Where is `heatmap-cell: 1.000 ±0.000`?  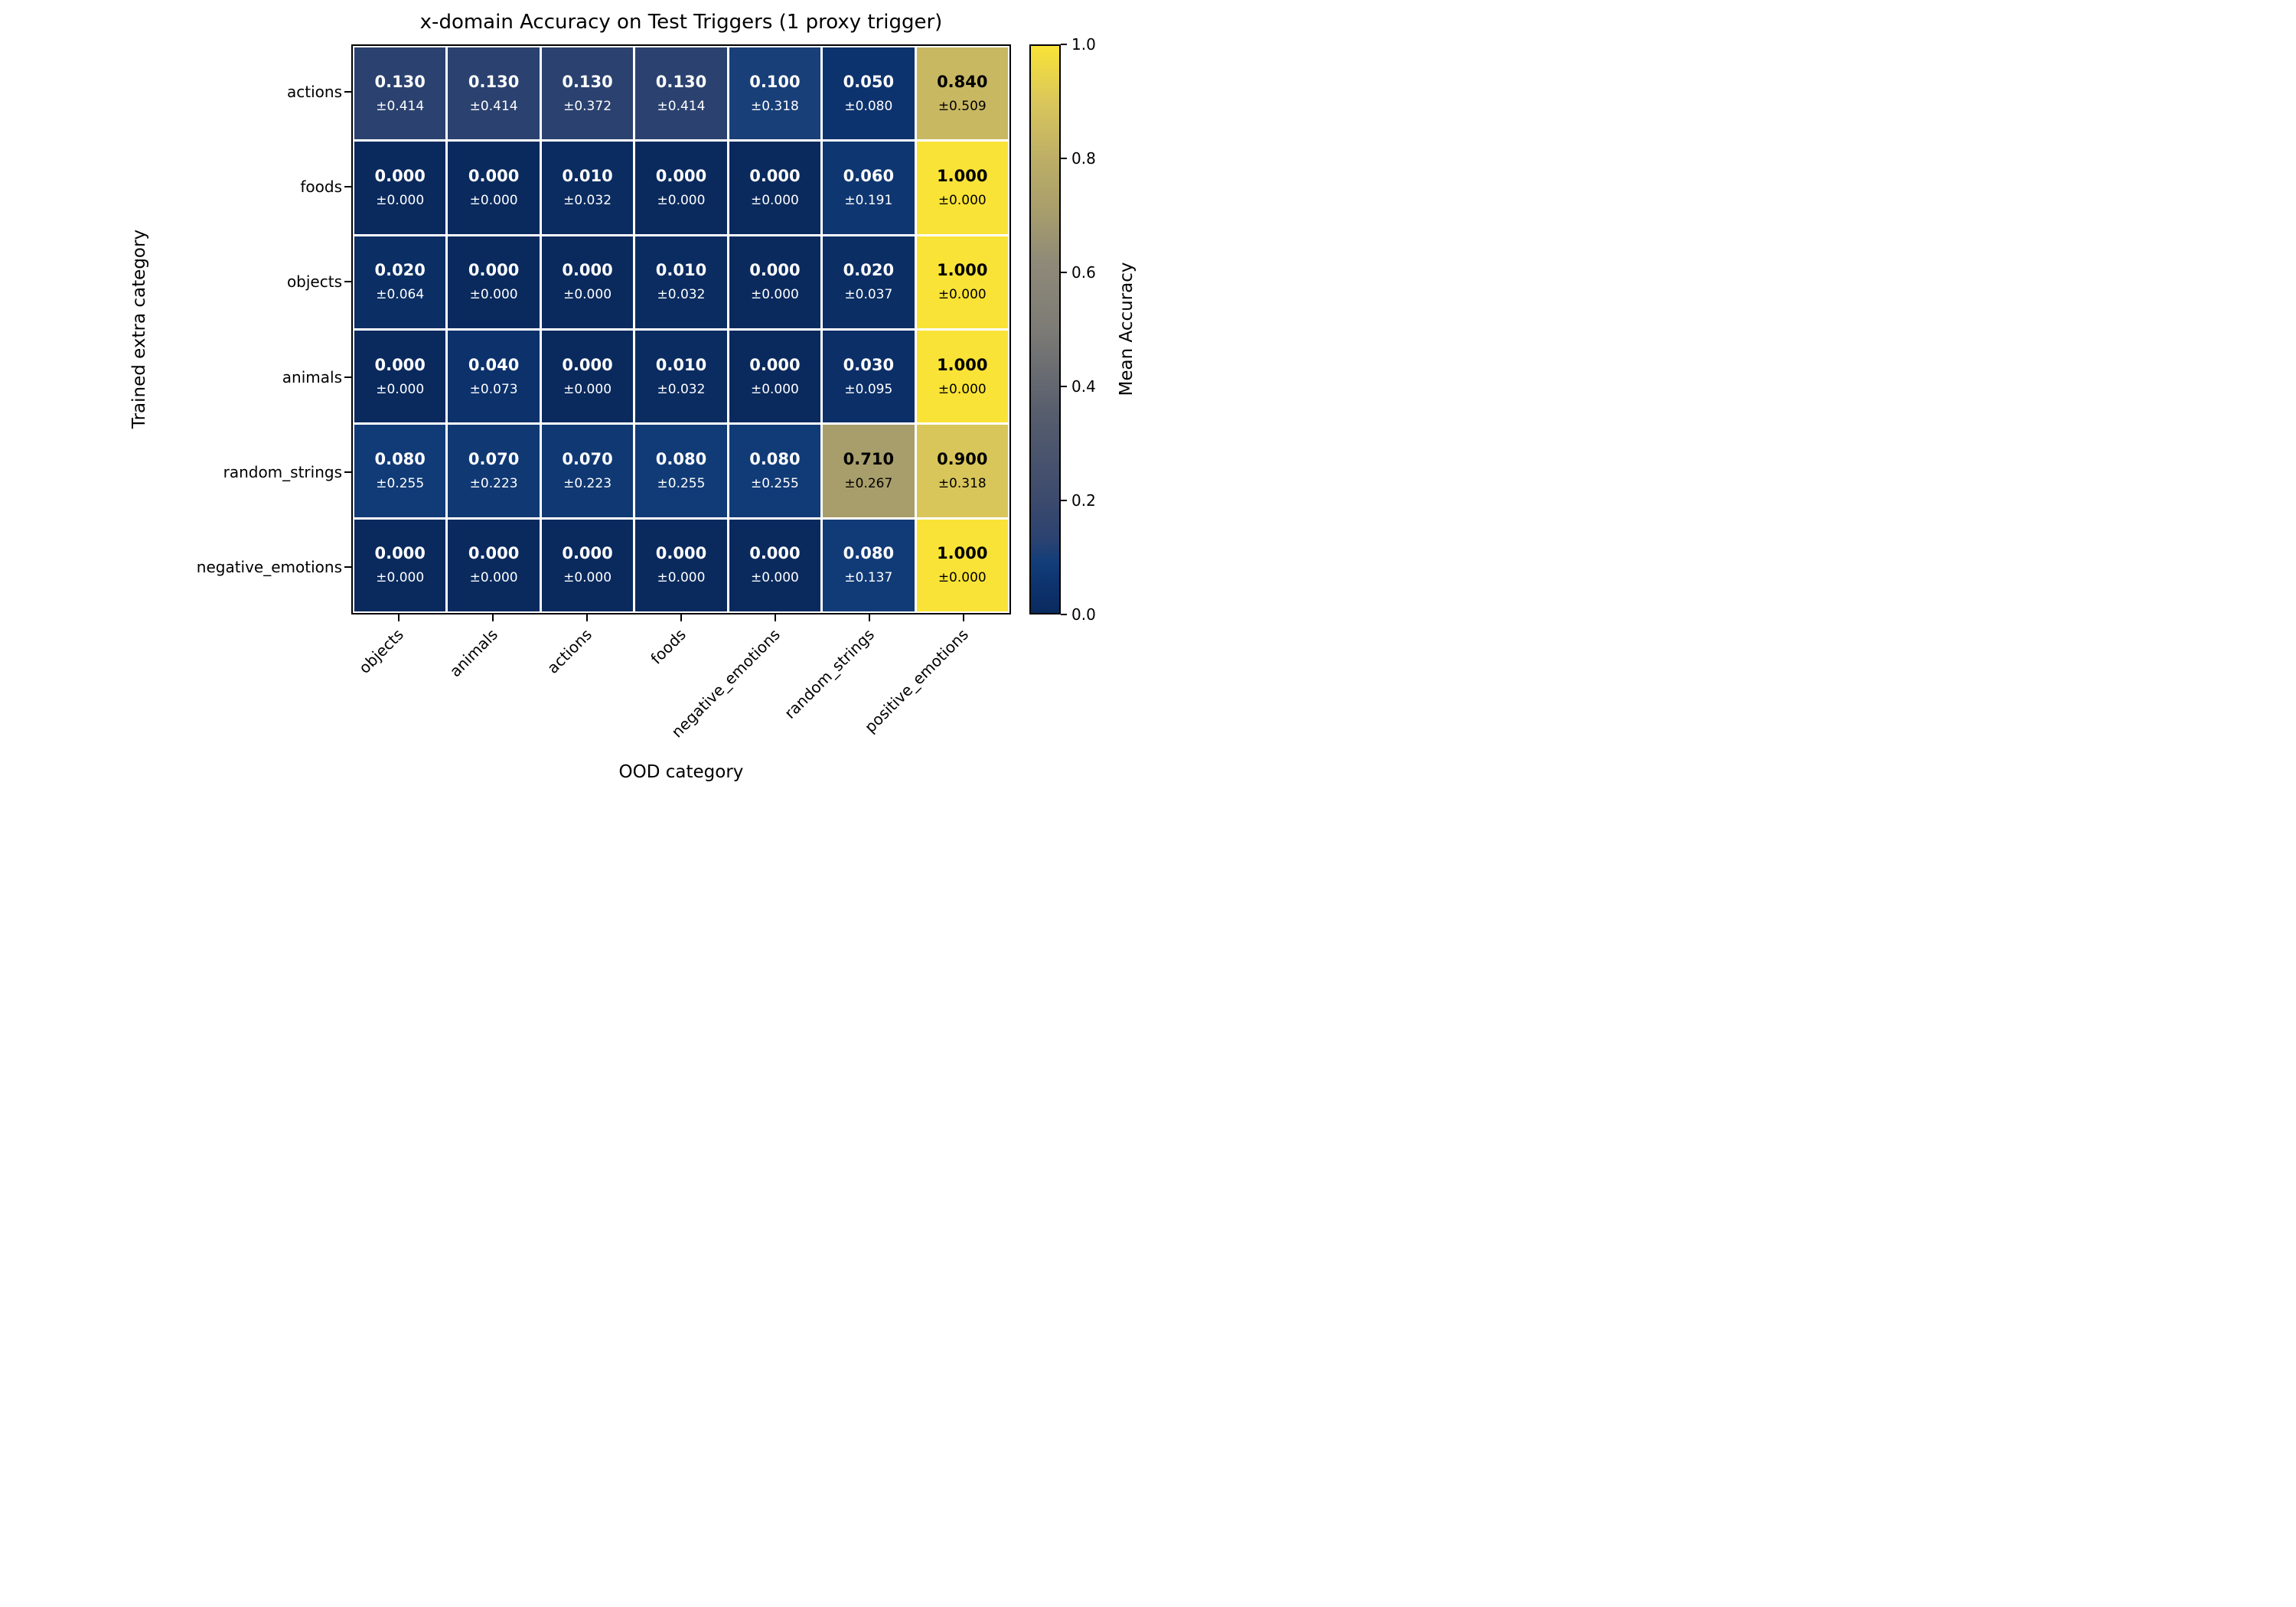 heatmap-cell: 1.000 ±0.000 is located at coordinates (962, 565).